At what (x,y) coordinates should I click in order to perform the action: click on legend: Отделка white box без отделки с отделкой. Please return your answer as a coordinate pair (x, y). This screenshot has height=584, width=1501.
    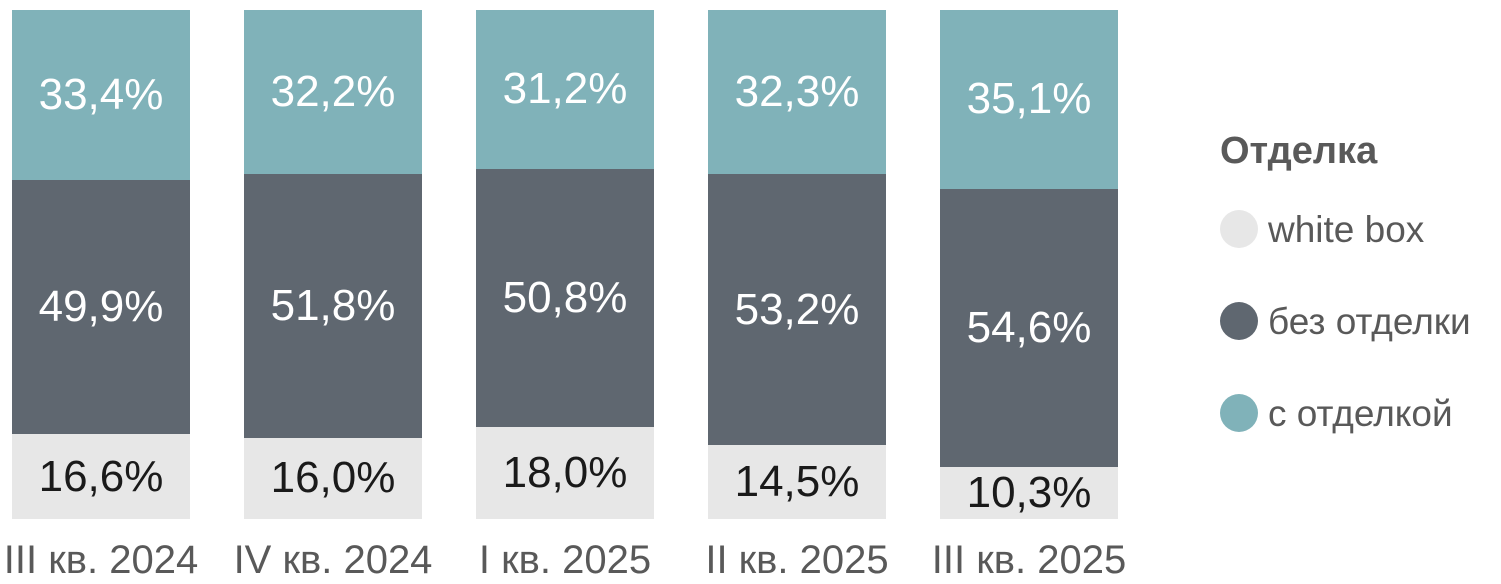
    Looking at the image, I should click on (1360, 304).